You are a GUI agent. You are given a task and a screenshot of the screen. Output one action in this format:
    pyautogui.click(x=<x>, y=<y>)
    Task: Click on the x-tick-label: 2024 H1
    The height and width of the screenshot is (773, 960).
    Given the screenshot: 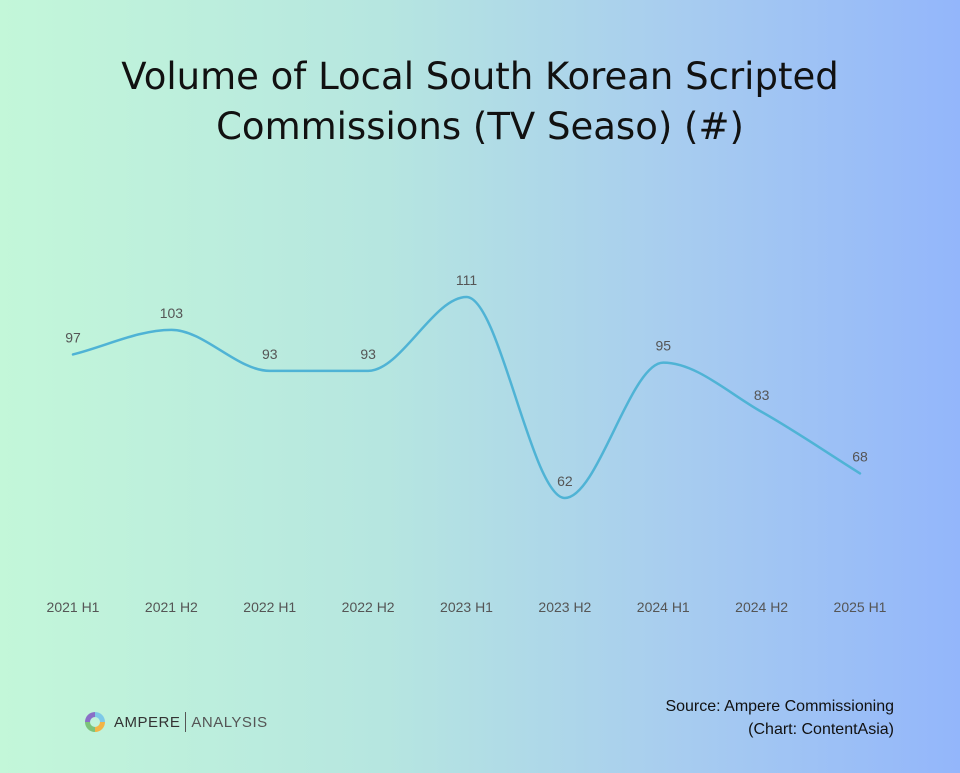 What is the action you would take?
    pyautogui.click(x=663, y=607)
    